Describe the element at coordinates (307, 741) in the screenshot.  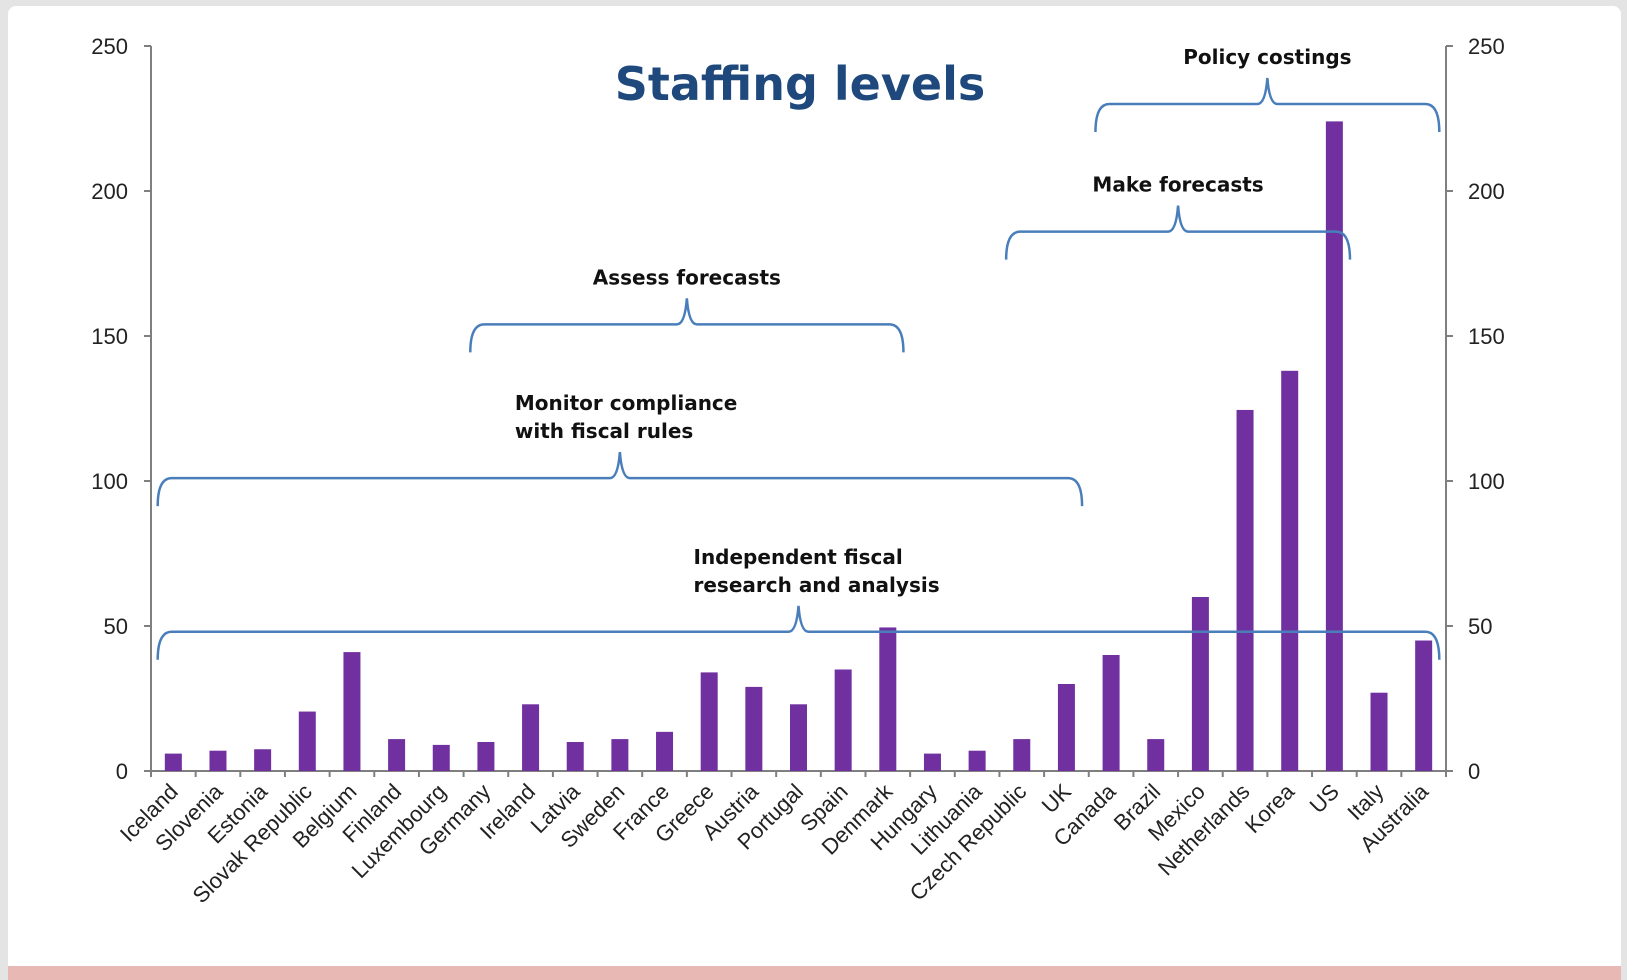
I see `bar-slovak-republic` at that location.